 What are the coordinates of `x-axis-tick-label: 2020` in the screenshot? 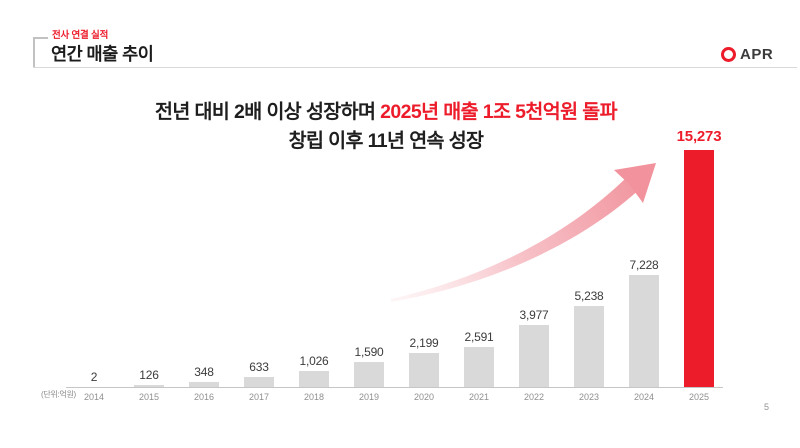 It's located at (424, 397).